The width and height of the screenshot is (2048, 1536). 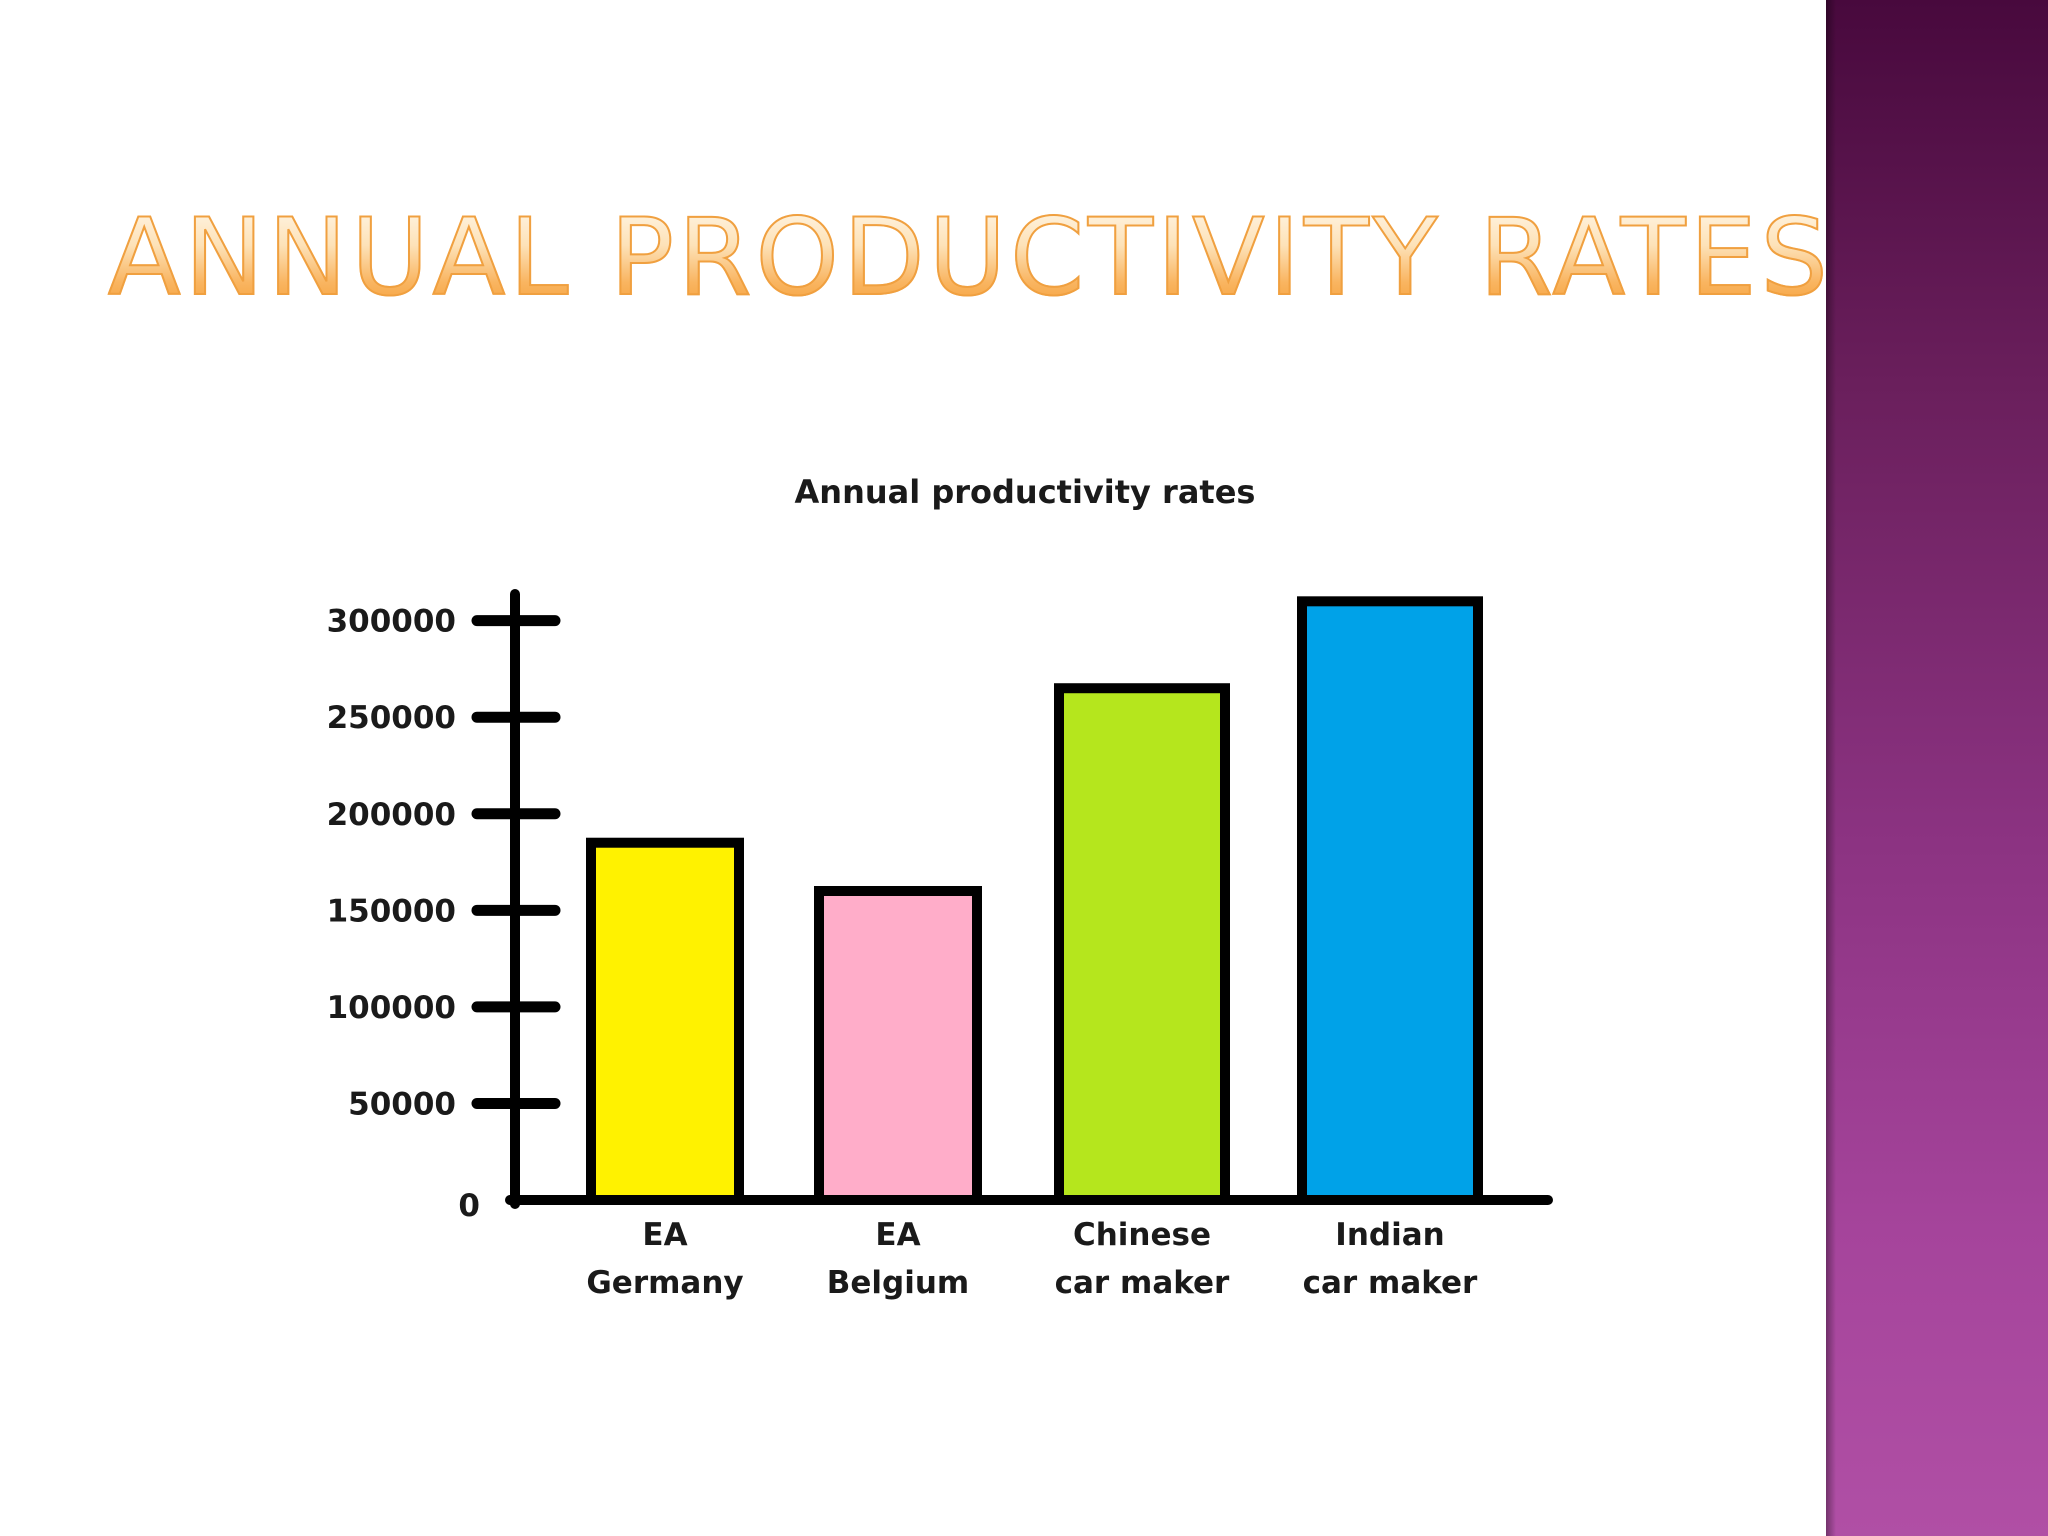 What do you see at coordinates (1025, 492) in the screenshot?
I see `chart-title: Annual productivity rates` at bounding box center [1025, 492].